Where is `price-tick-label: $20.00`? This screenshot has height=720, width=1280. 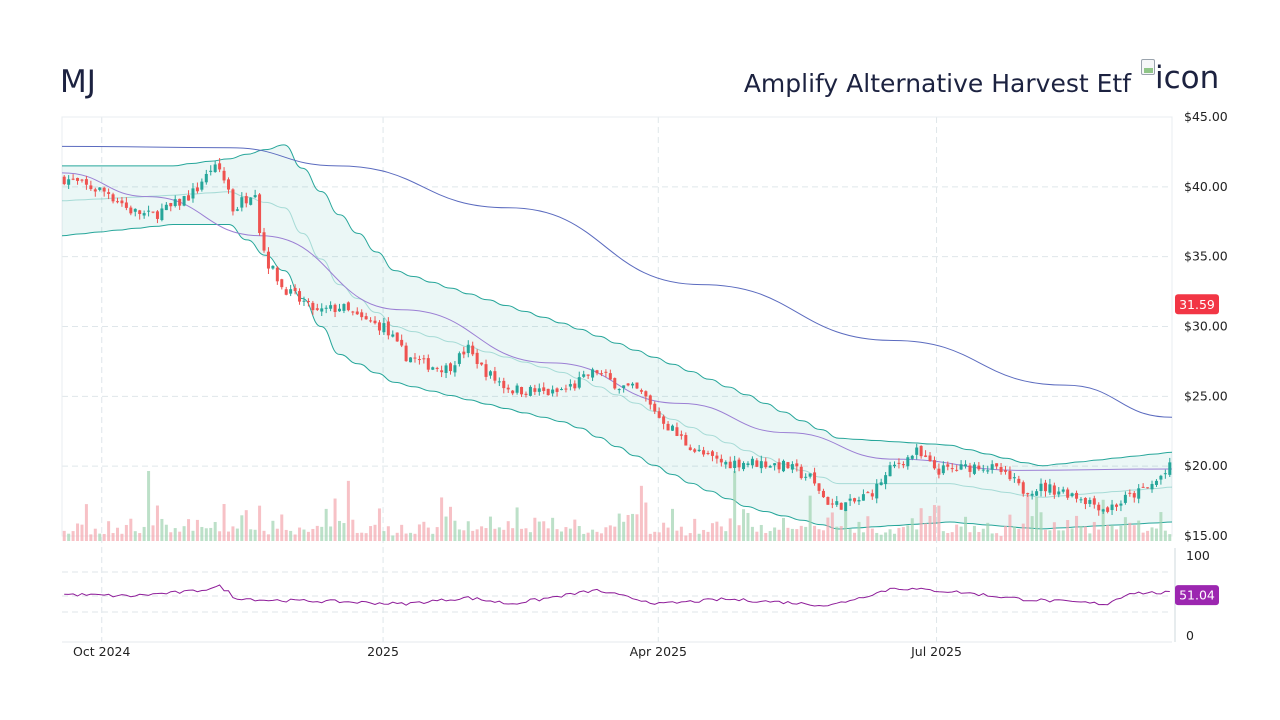
price-tick-label: $20.00 is located at coordinates (1206, 465).